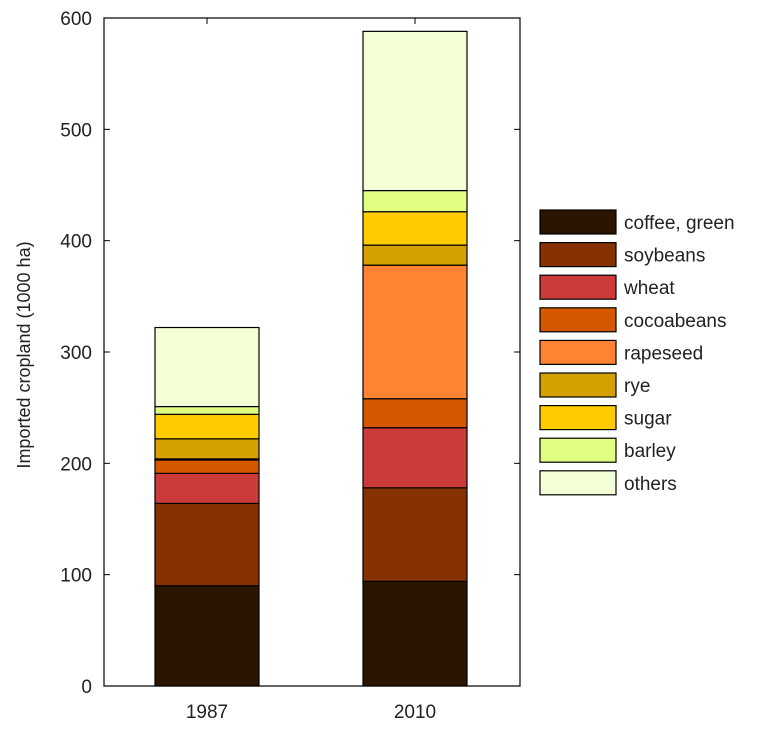 Image resolution: width=782 pixels, height=731 pixels. Describe the element at coordinates (679, 223) in the screenshot. I see `legend-label: coffee, green` at that location.